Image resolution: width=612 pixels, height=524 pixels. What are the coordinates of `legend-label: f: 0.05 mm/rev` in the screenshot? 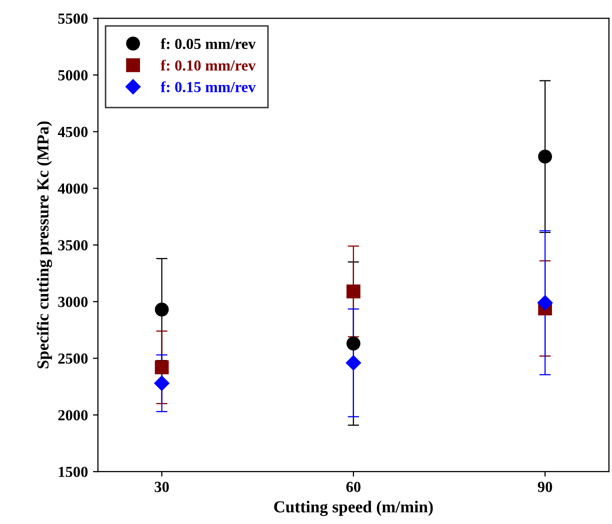 It's located at (208, 44).